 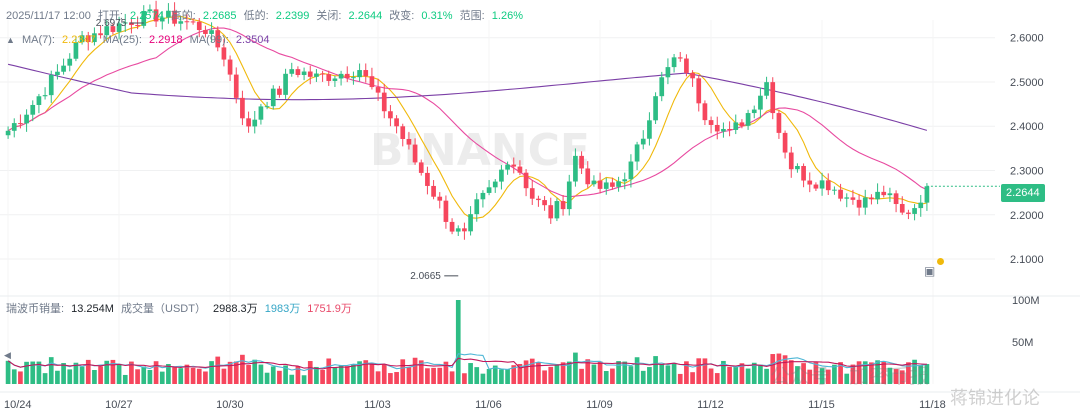 What do you see at coordinates (282, 309) in the screenshot?
I see `volume-ma1-value: 1983万` at bounding box center [282, 309].